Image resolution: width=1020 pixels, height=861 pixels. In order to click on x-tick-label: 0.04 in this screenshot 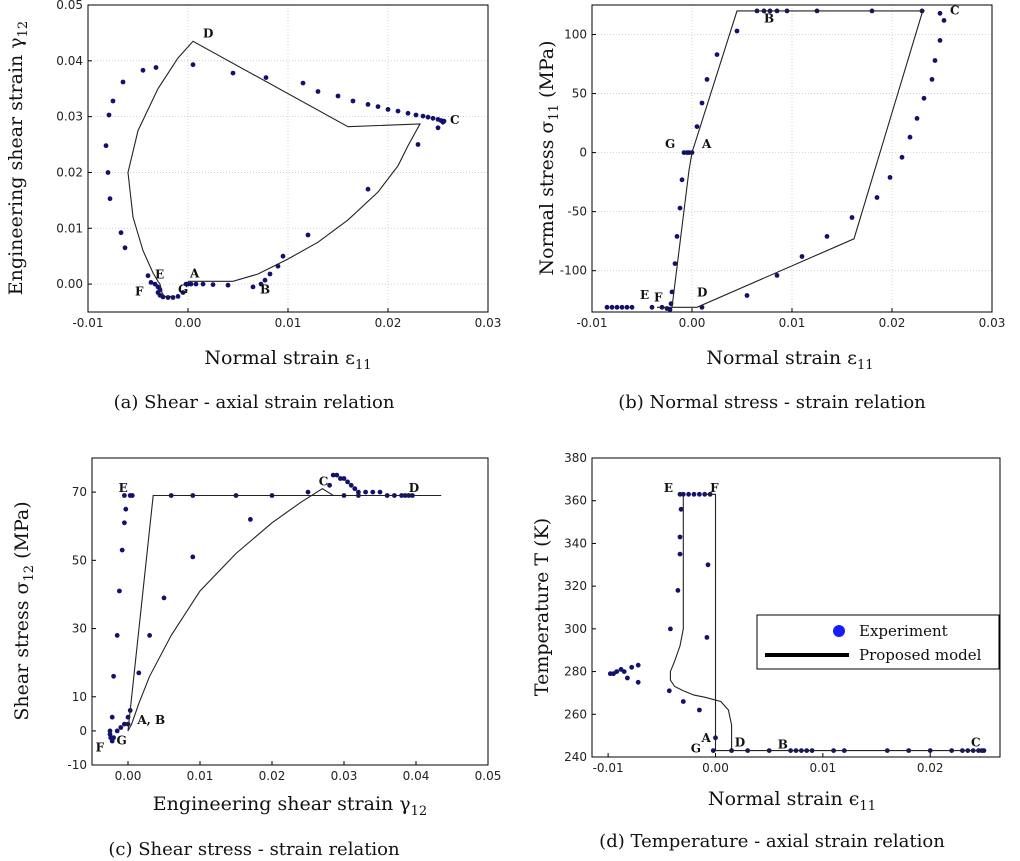, I will do `click(416, 776)`.